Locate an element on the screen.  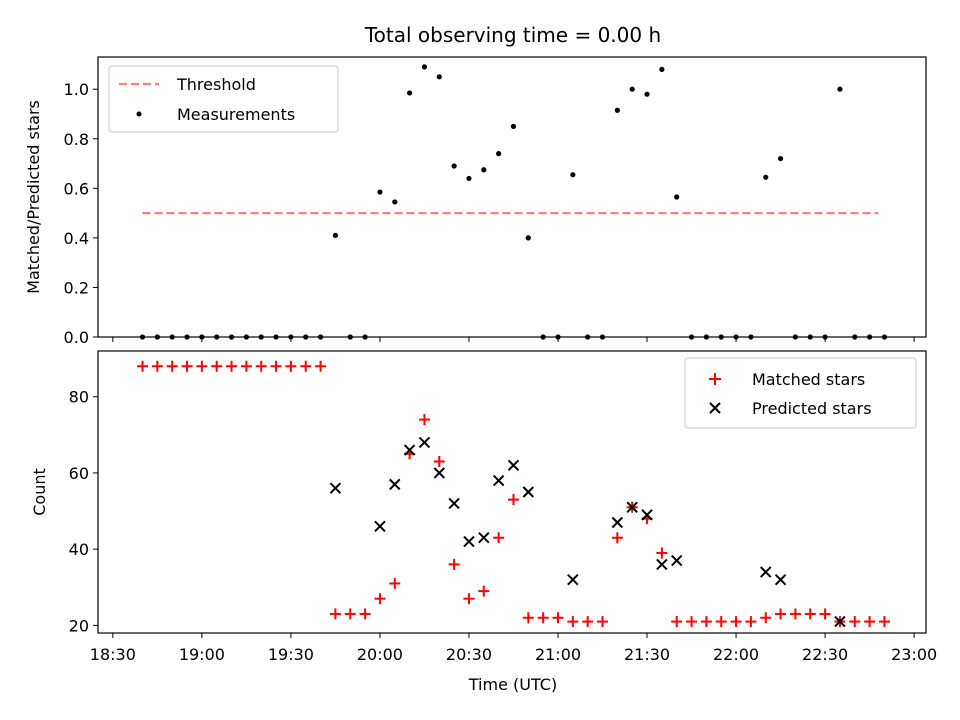
ratio-y-tick-label: 0.0 is located at coordinates (76, 337).